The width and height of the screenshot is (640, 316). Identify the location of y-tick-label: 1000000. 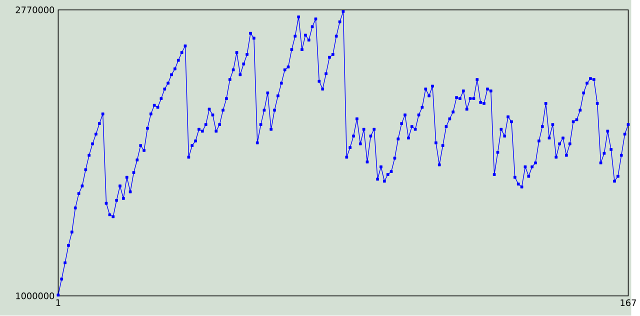
(35, 296).